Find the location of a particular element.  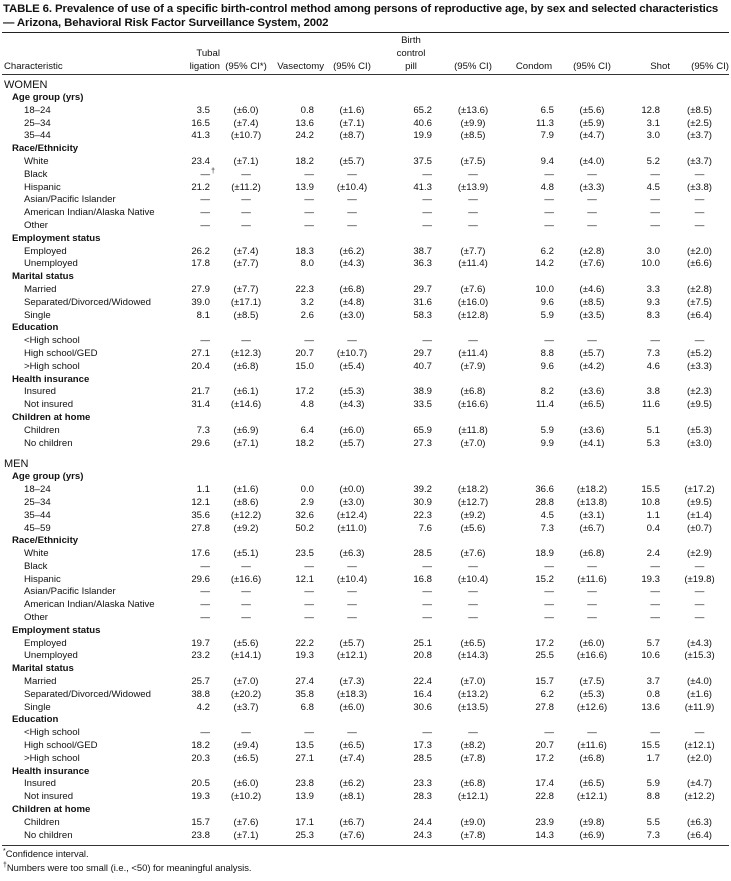

group-label: Marital status is located at coordinates (43, 669).